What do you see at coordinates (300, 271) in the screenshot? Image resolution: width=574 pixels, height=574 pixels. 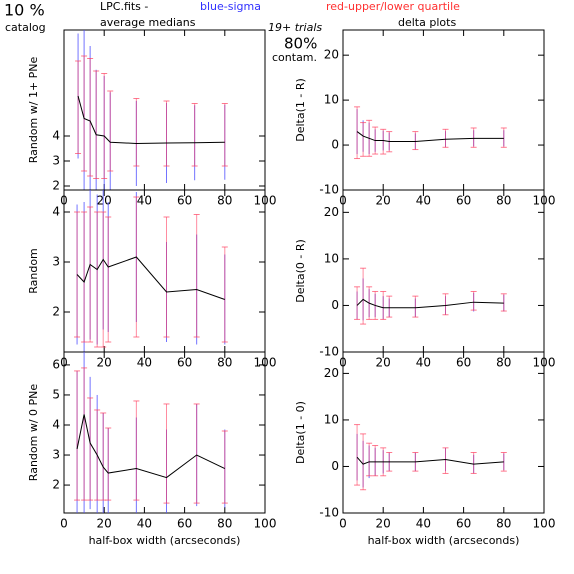 I see `y-axis-label: Delta(0 - R)` at bounding box center [300, 271].